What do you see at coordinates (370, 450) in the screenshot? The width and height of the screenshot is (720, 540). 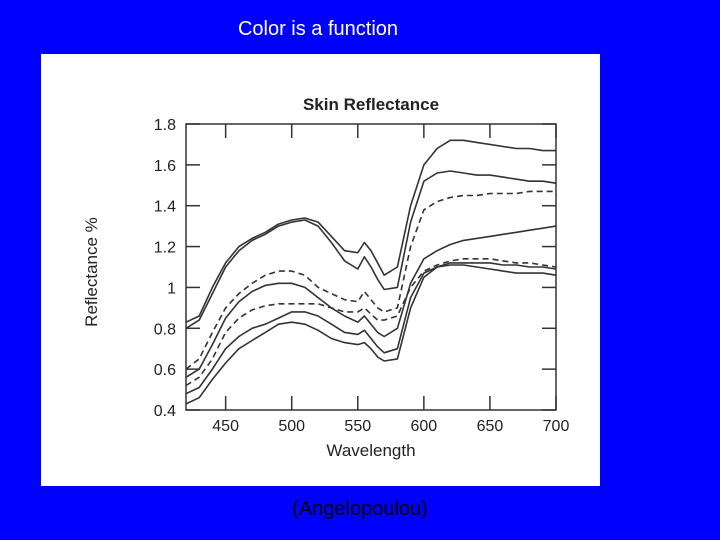 I see `x-axis-label: Wavelength` at bounding box center [370, 450].